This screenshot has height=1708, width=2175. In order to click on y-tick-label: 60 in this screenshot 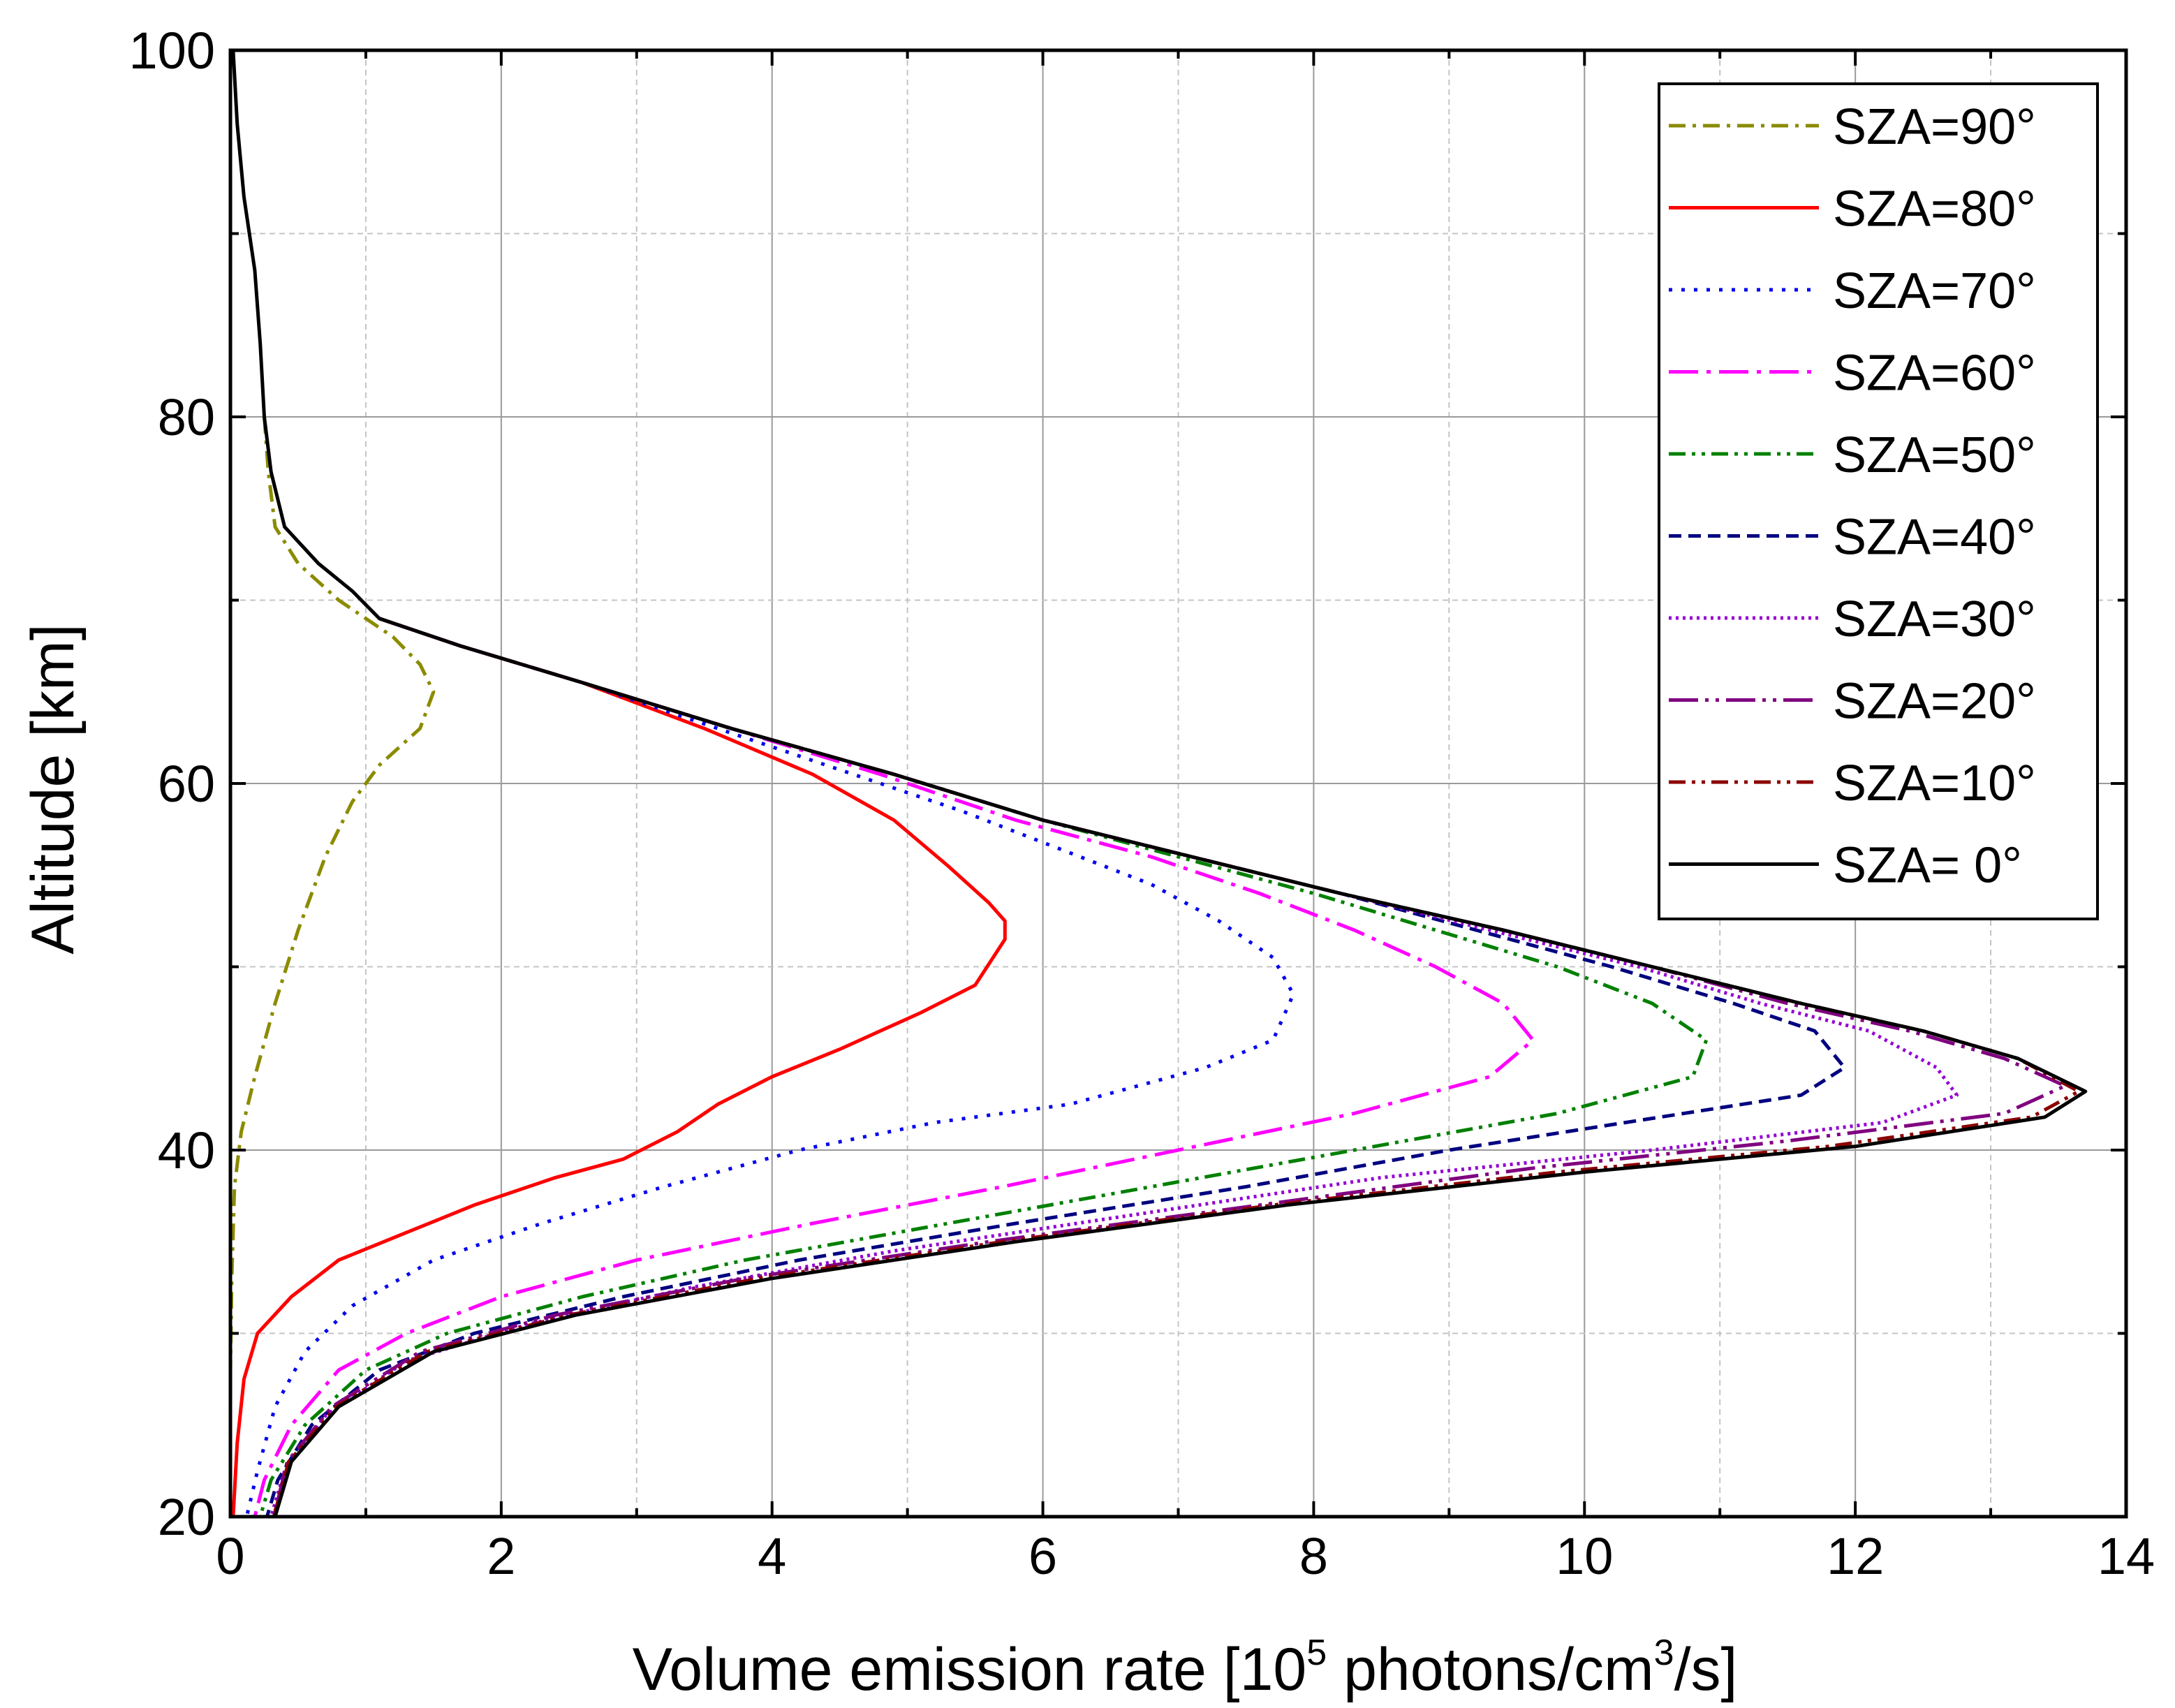, I will do `click(186, 784)`.